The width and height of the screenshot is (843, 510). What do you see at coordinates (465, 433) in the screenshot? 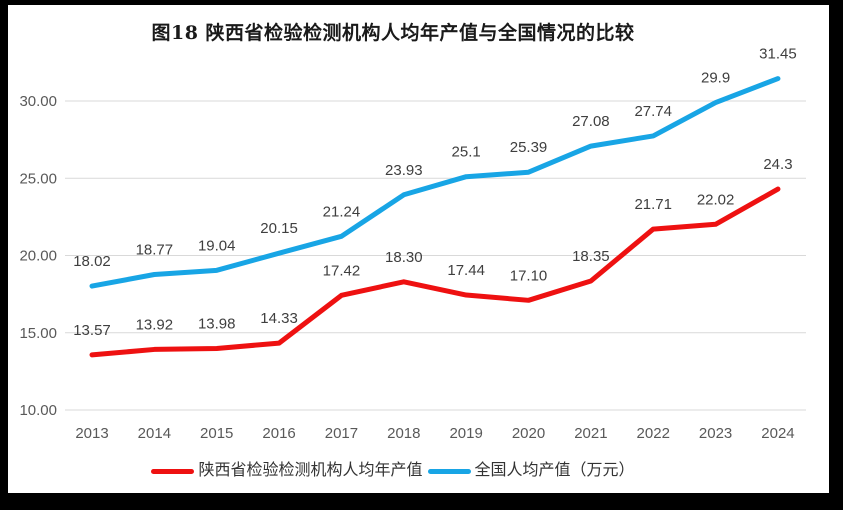
I see `x-axis-tick-label-2019: 2019` at bounding box center [465, 433].